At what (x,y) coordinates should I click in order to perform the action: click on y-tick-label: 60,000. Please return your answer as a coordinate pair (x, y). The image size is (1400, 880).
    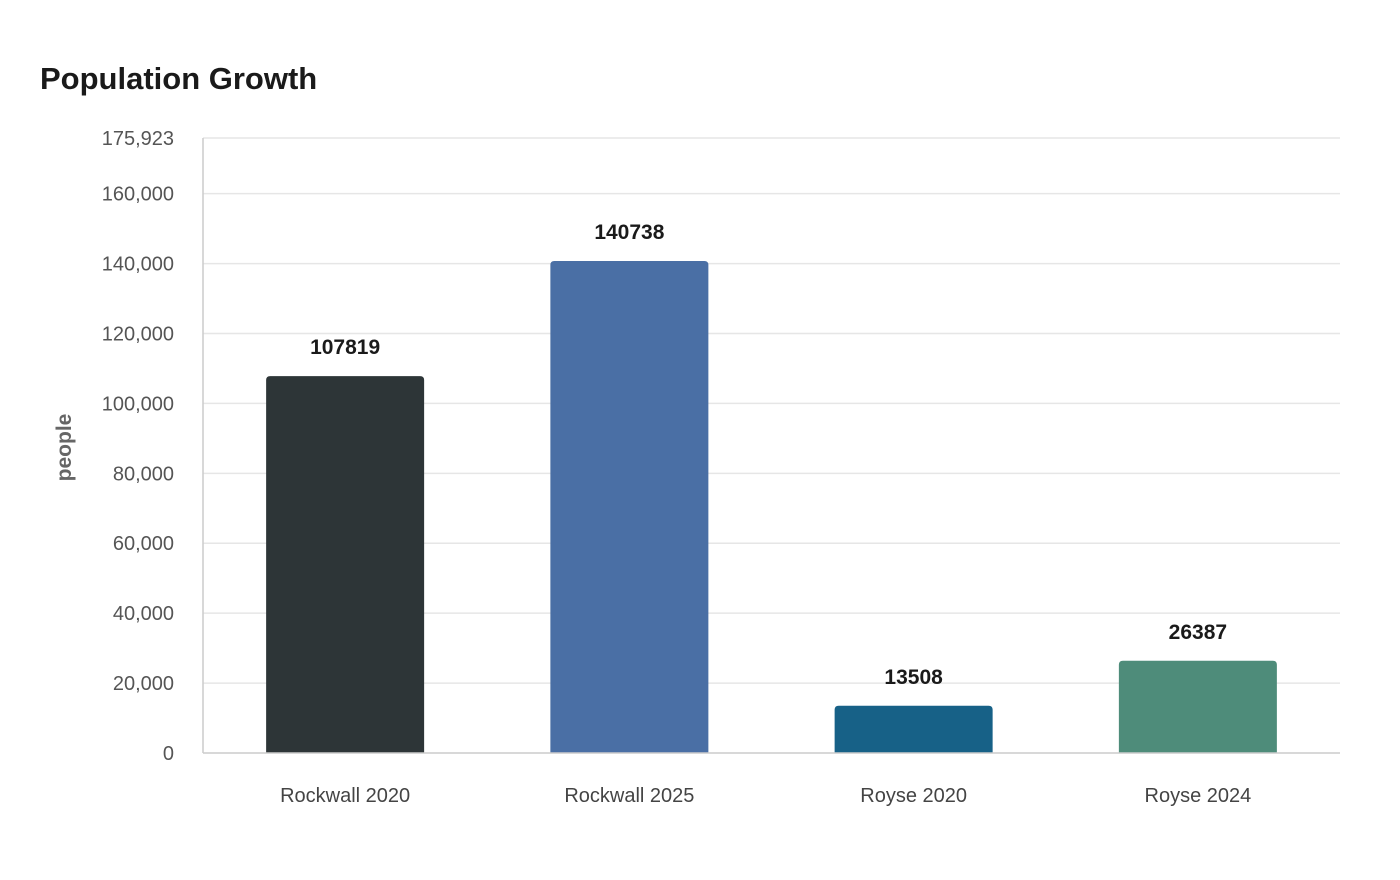
    Looking at the image, I should click on (143, 544).